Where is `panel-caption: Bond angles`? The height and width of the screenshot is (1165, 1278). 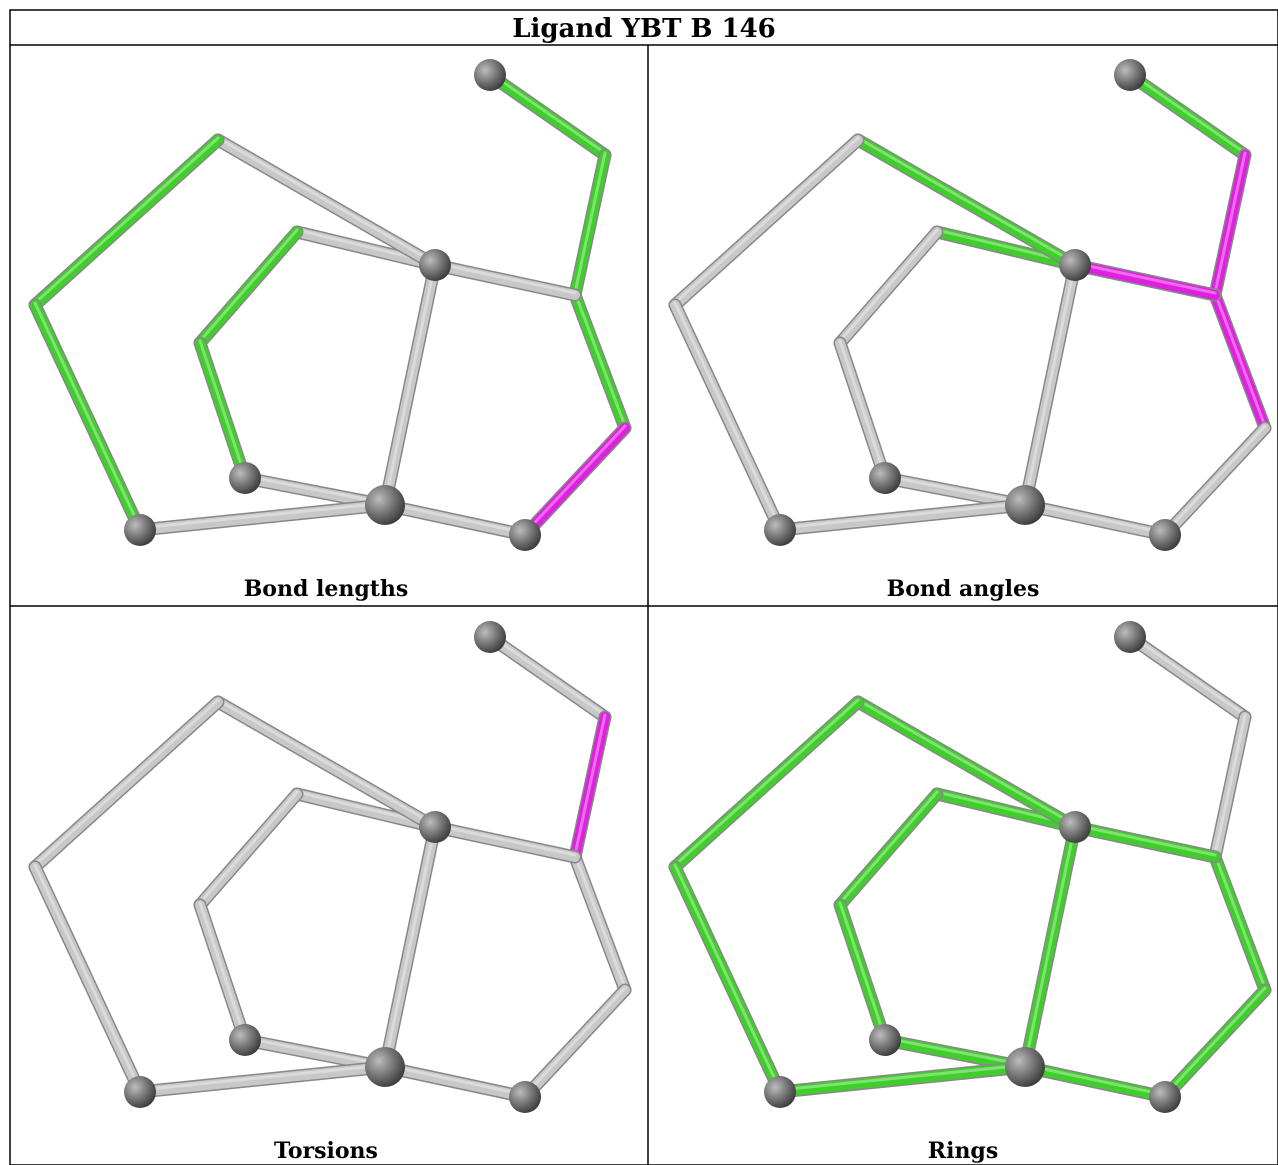
panel-caption: Bond angles is located at coordinates (963, 589).